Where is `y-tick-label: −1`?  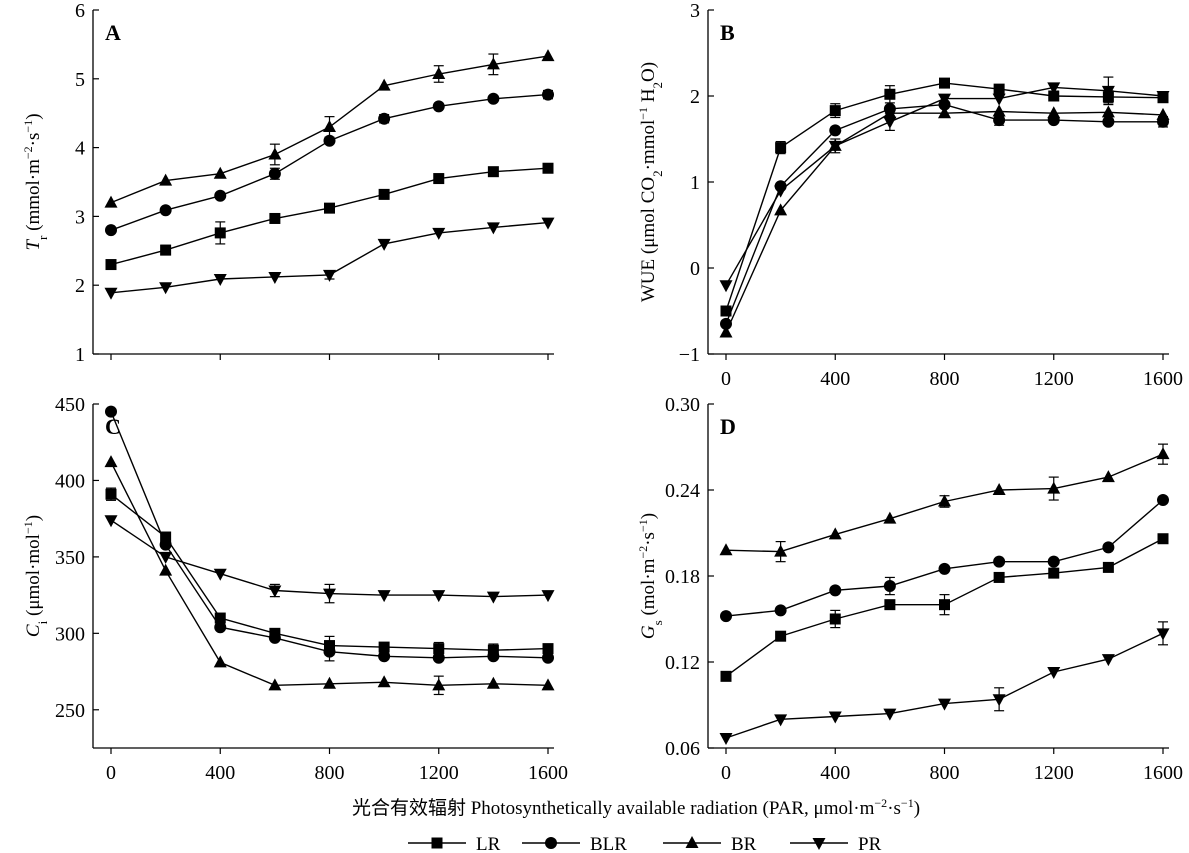
y-tick-label: −1 is located at coordinates (689, 355).